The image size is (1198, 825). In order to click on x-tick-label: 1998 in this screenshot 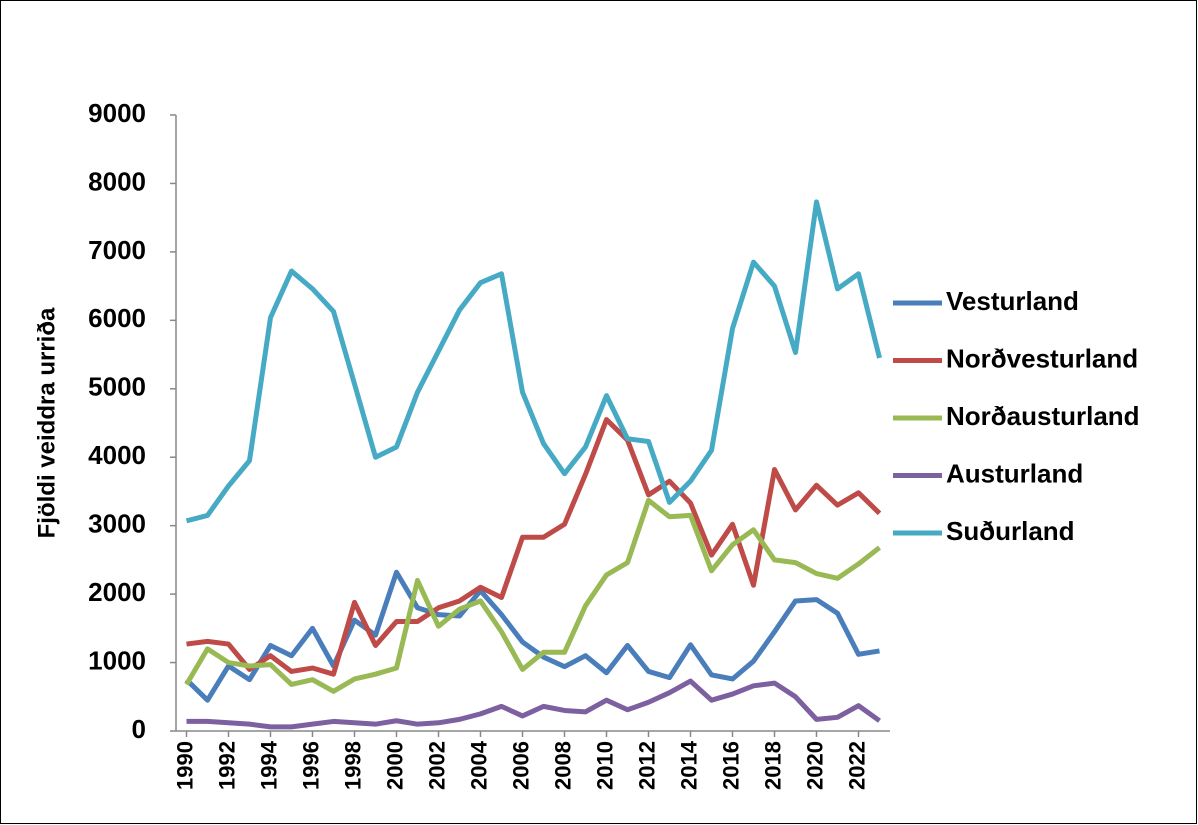, I will do `click(352, 765)`.